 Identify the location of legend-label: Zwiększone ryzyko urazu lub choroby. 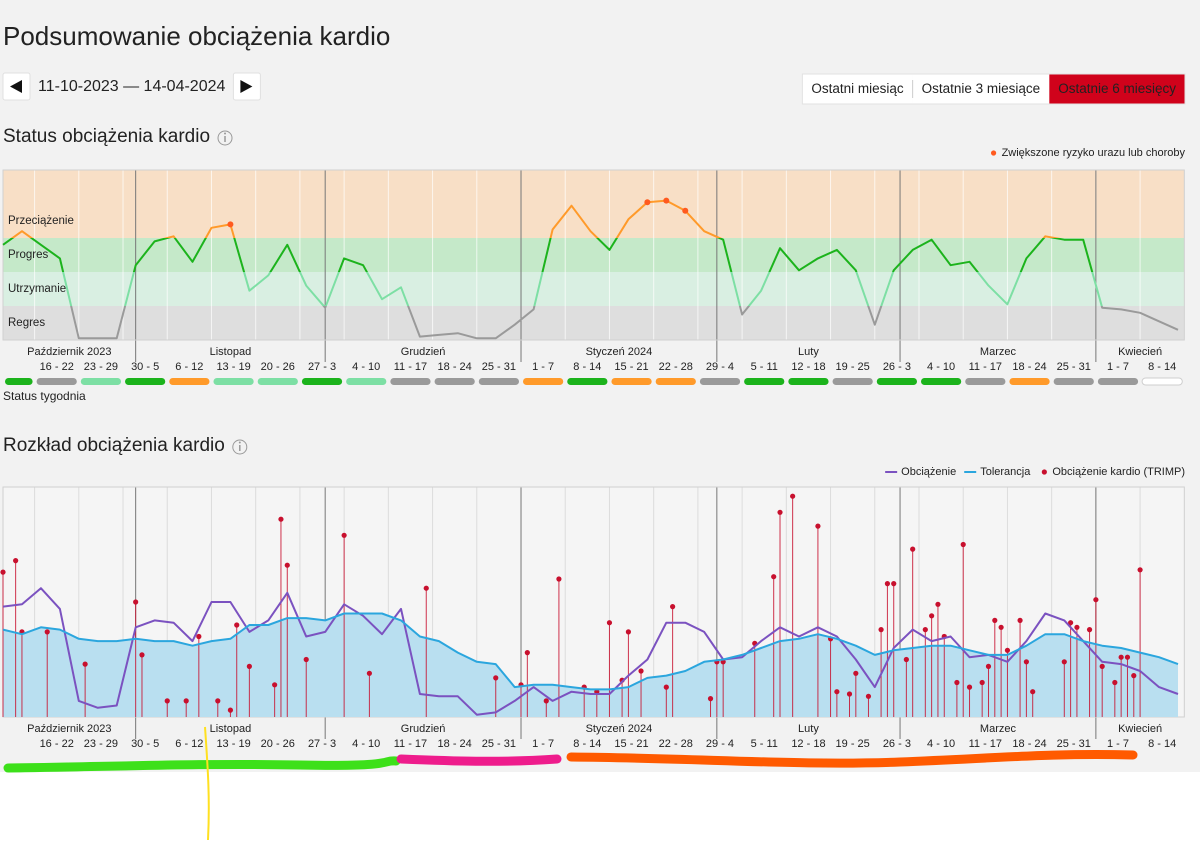
(1094, 153).